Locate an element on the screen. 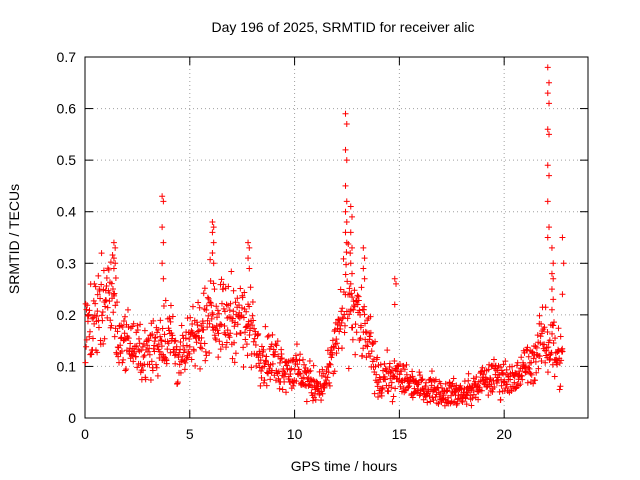  x-tick-label: 5 is located at coordinates (190, 434).